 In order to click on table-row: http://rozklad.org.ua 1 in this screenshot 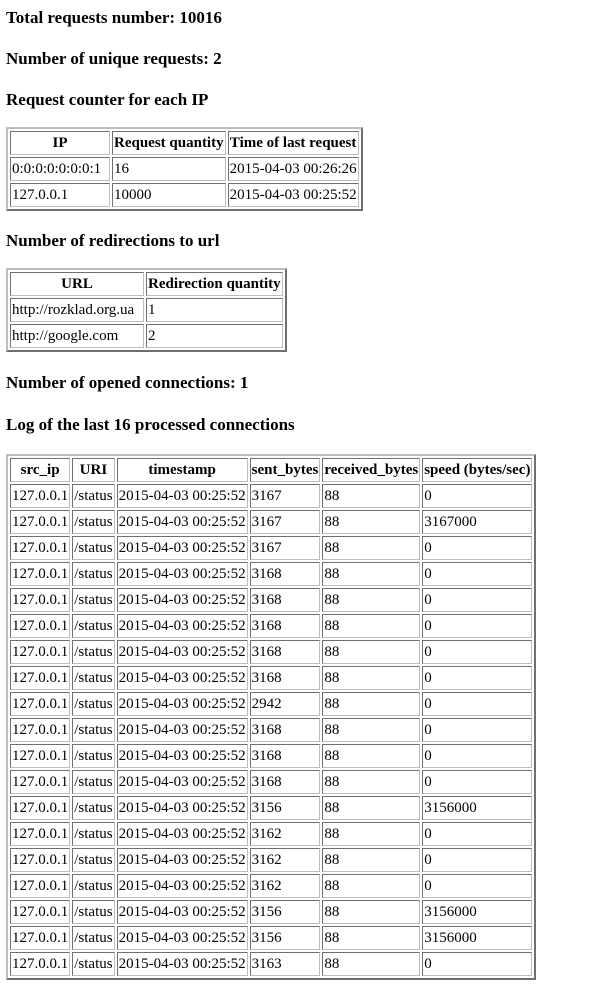, I will do `click(146, 310)`.